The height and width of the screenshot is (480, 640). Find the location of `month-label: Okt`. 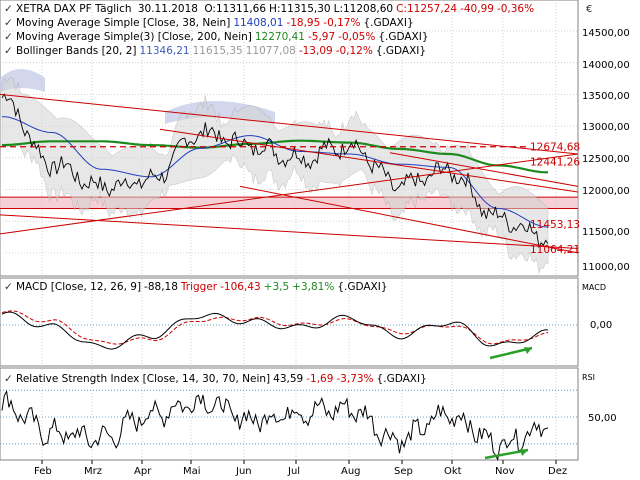

month-label: Okt is located at coordinates (453, 471).